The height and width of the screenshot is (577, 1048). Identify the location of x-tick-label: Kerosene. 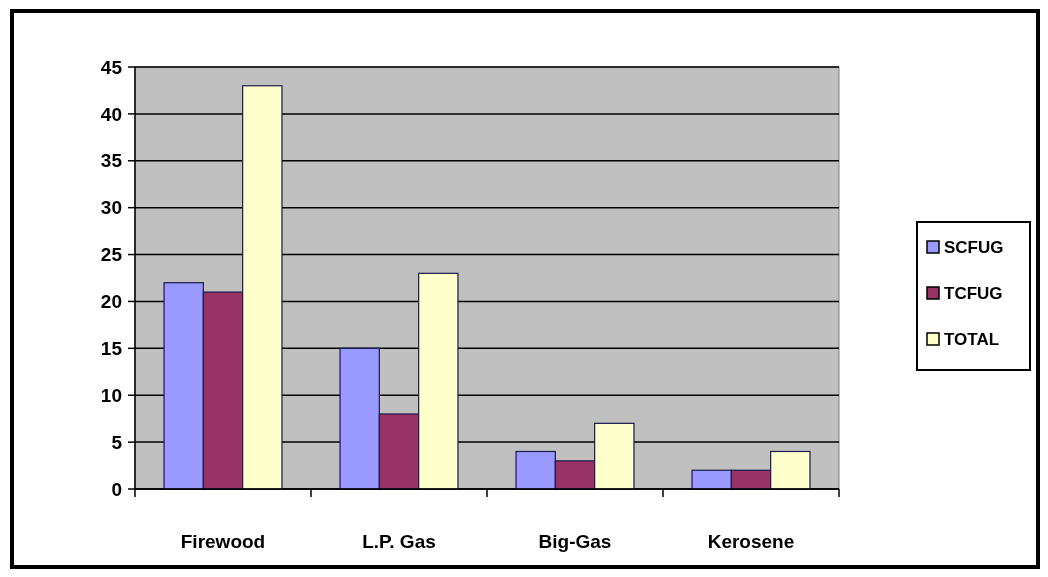
(751, 541).